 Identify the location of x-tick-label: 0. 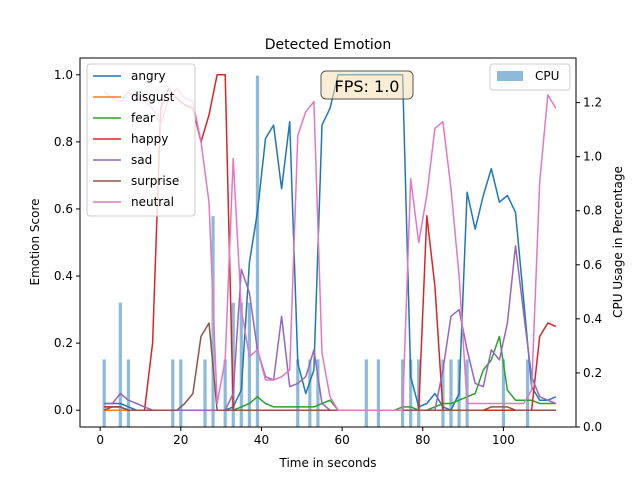
(100, 440).